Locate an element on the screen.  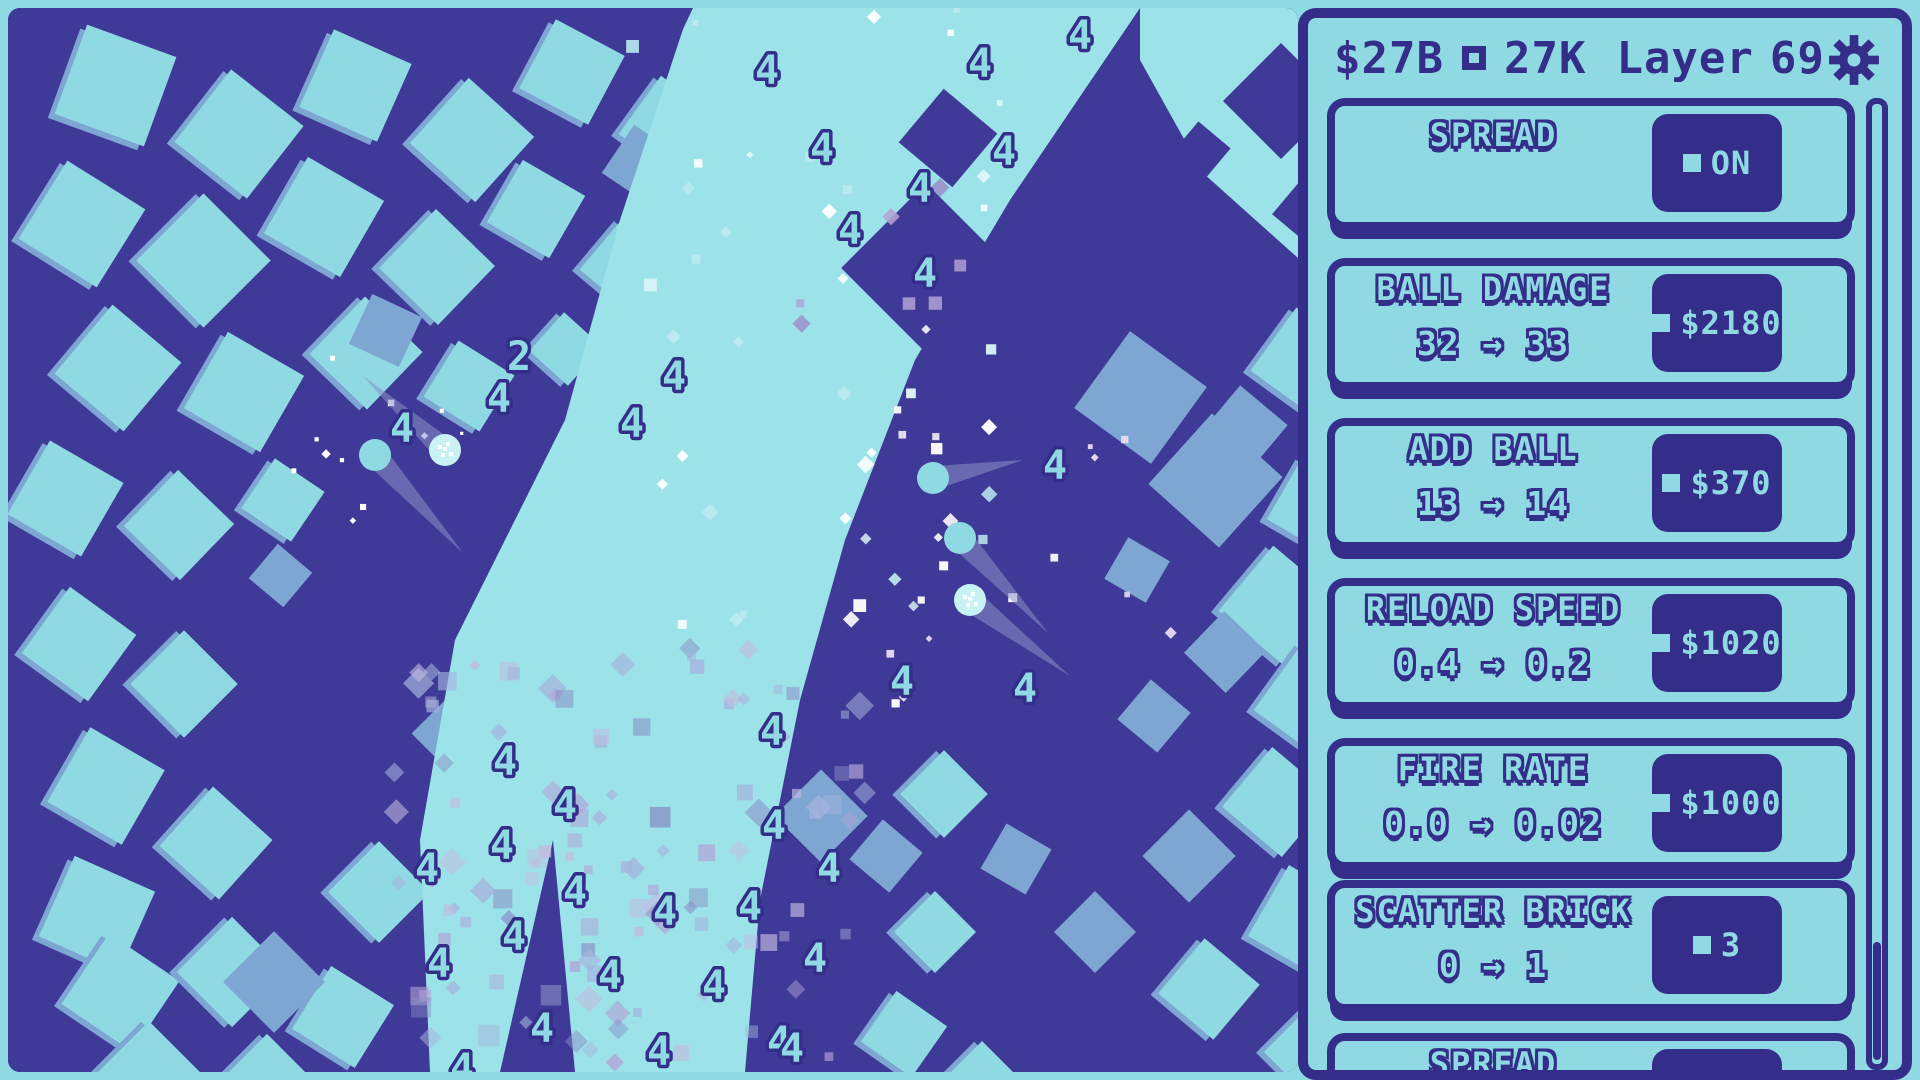
upgrade-panel-add-ball: ADD BALL 13 → 14 $370 is located at coordinates (1591, 484).